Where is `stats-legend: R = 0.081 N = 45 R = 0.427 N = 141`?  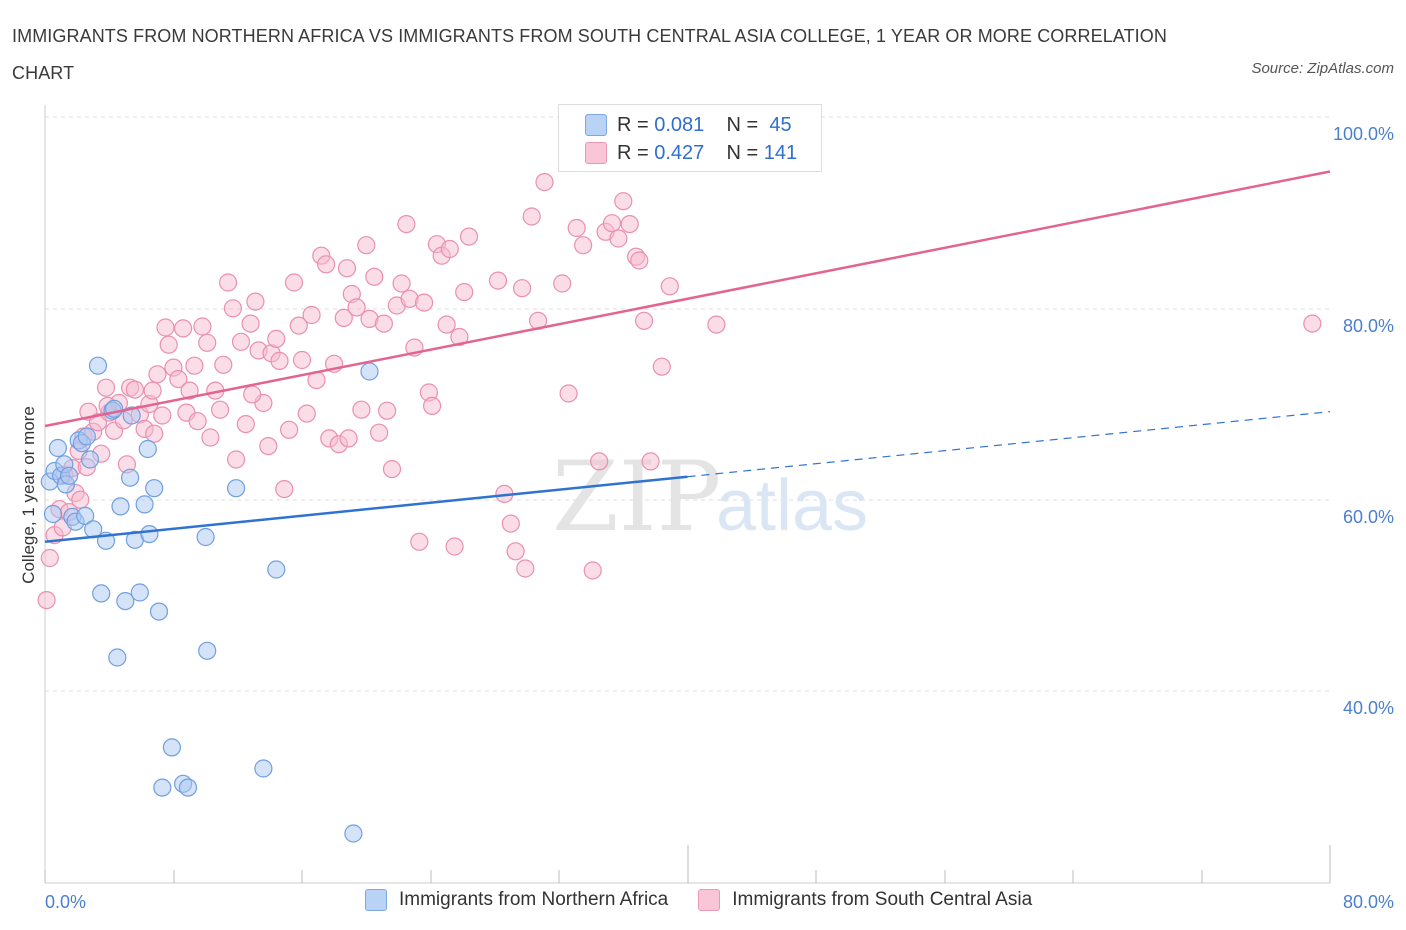 stats-legend: R = 0.081 N = 45 R = 0.427 N = 141 is located at coordinates (690, 138).